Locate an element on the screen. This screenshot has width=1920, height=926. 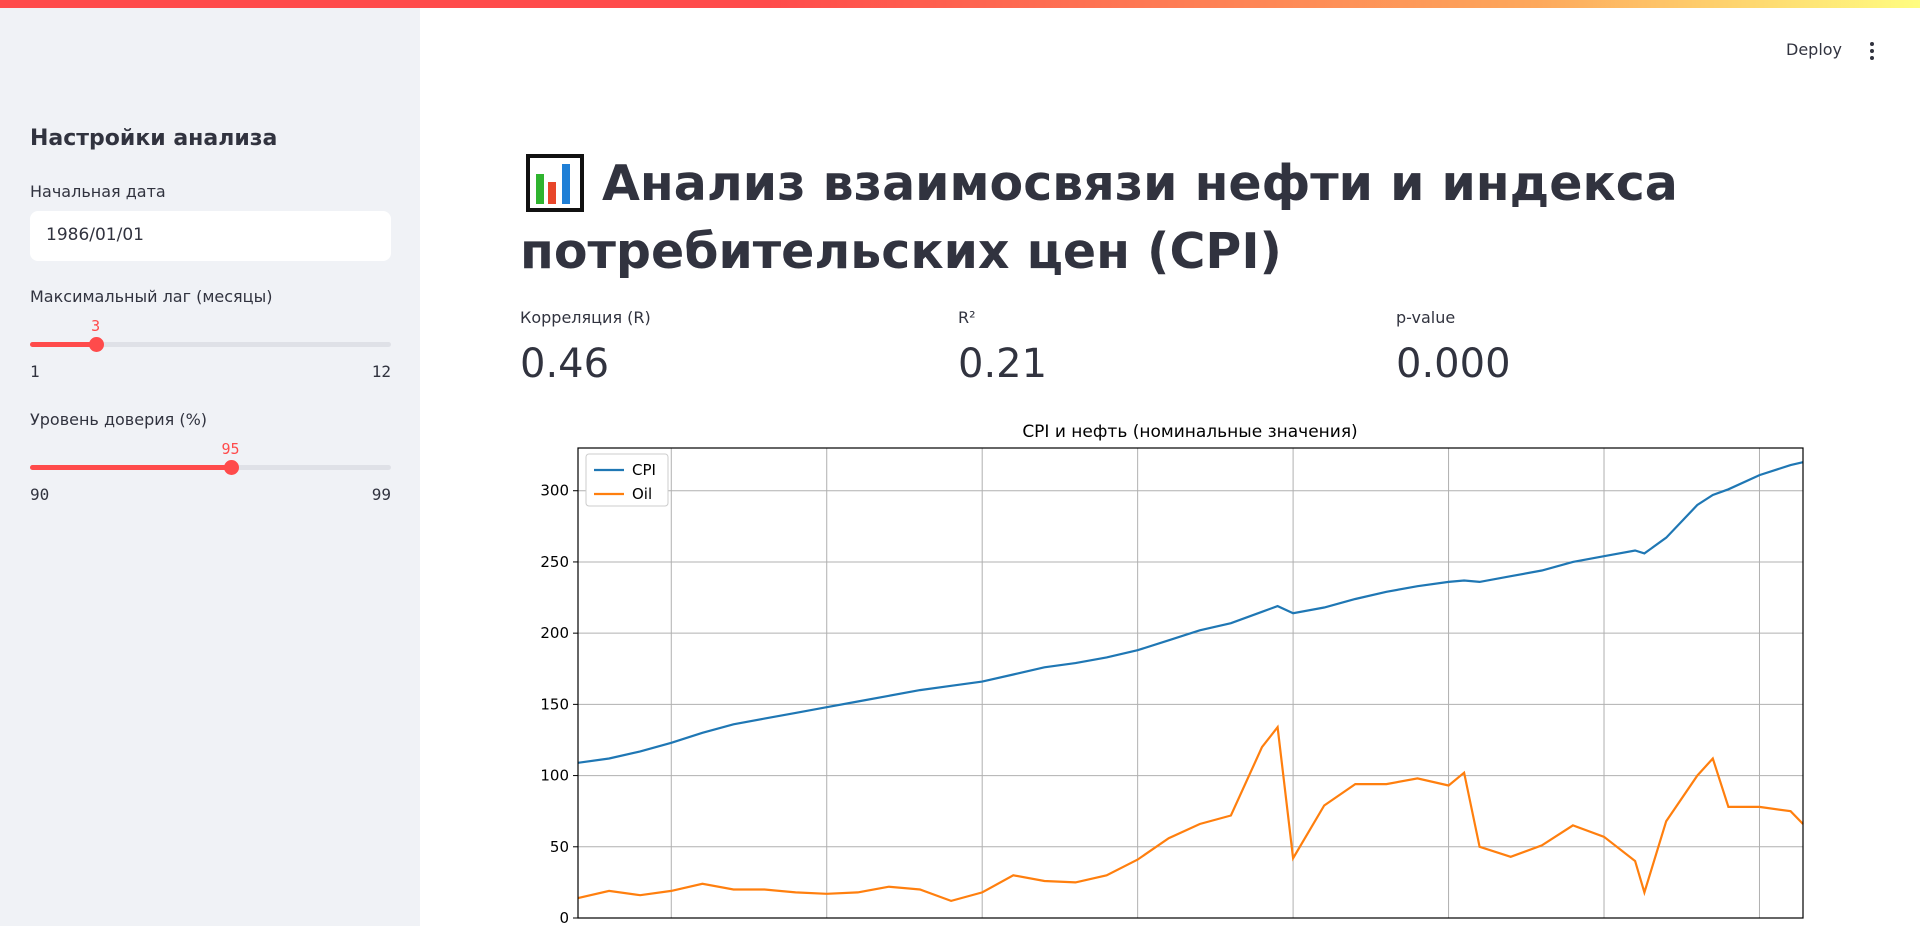
chart-title: CPI и нефть (номинальные значения) is located at coordinates (1190, 432).